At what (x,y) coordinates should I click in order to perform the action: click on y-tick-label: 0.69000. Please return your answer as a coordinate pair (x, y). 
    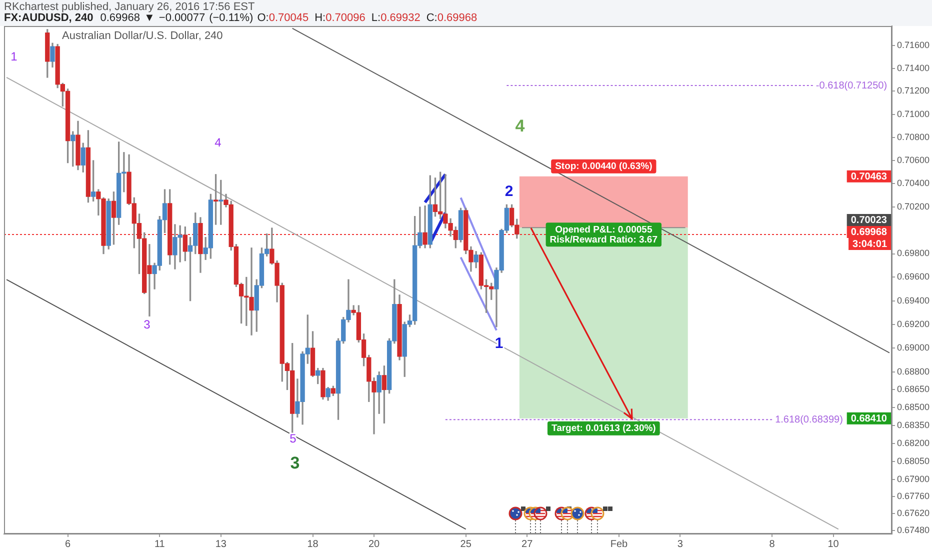
    Looking at the image, I should click on (913, 347).